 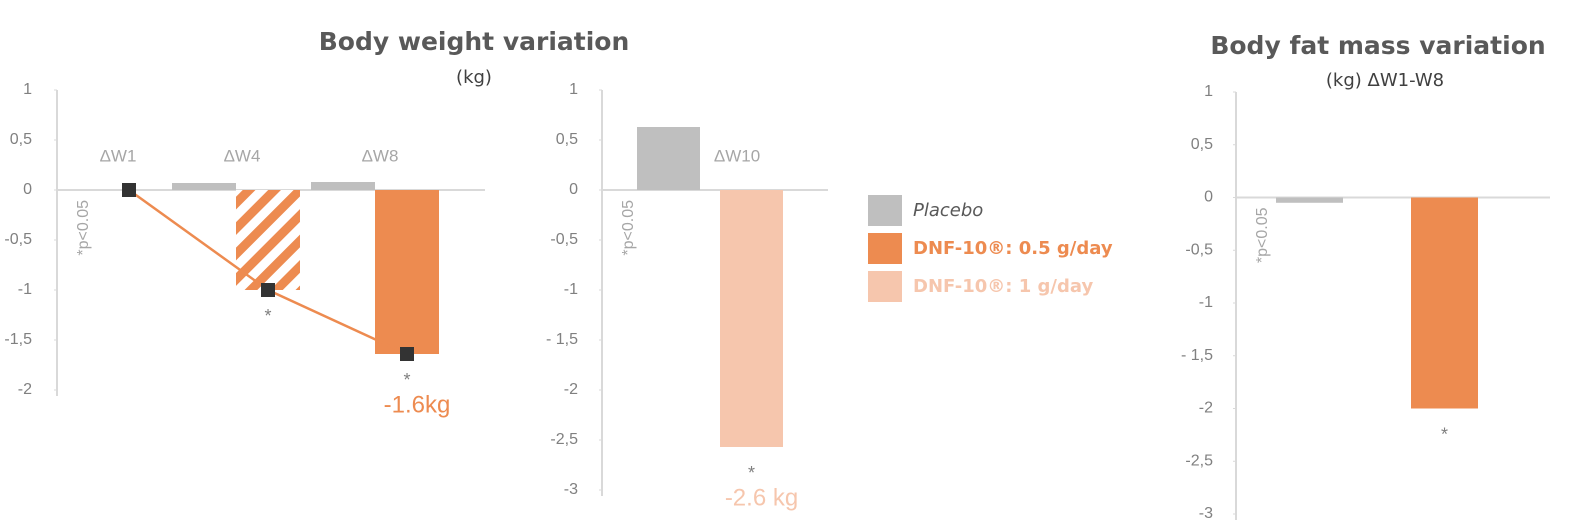 What do you see at coordinates (380, 155) in the screenshot?
I see `x-category-label: ΔW8` at bounding box center [380, 155].